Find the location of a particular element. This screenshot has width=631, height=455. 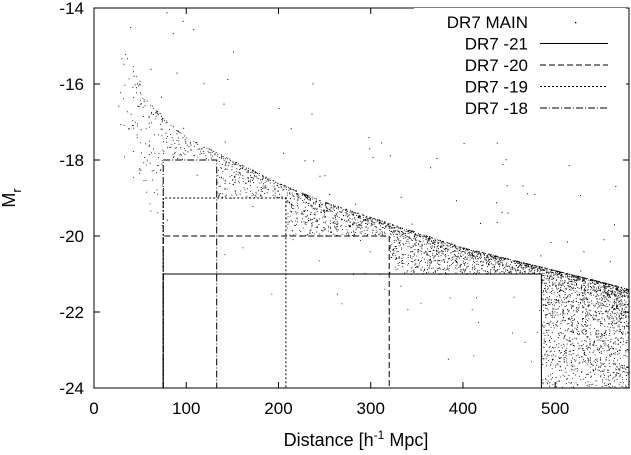

y-axis-label-subscript: r is located at coordinates (16, 190).